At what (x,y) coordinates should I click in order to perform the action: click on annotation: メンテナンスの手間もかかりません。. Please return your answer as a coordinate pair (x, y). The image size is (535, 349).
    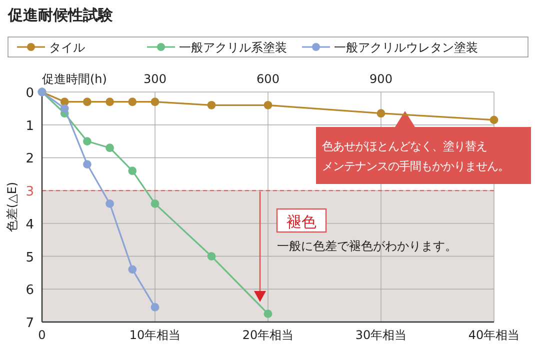
    Looking at the image, I should click on (415, 166).